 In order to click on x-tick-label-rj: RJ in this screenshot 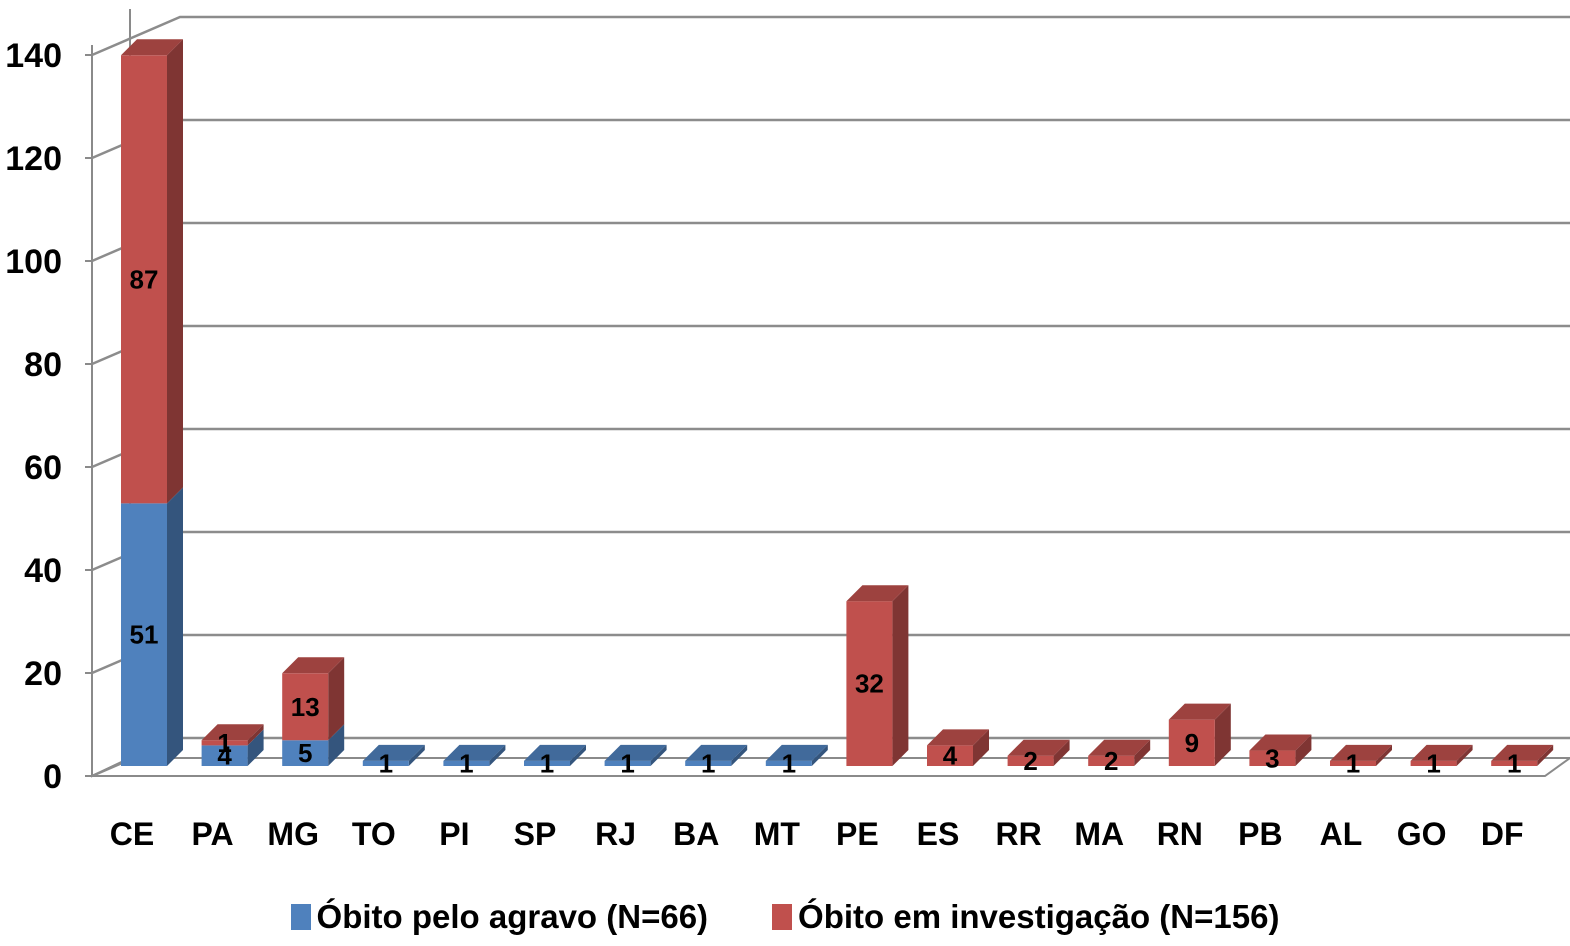, I will do `click(615, 834)`.